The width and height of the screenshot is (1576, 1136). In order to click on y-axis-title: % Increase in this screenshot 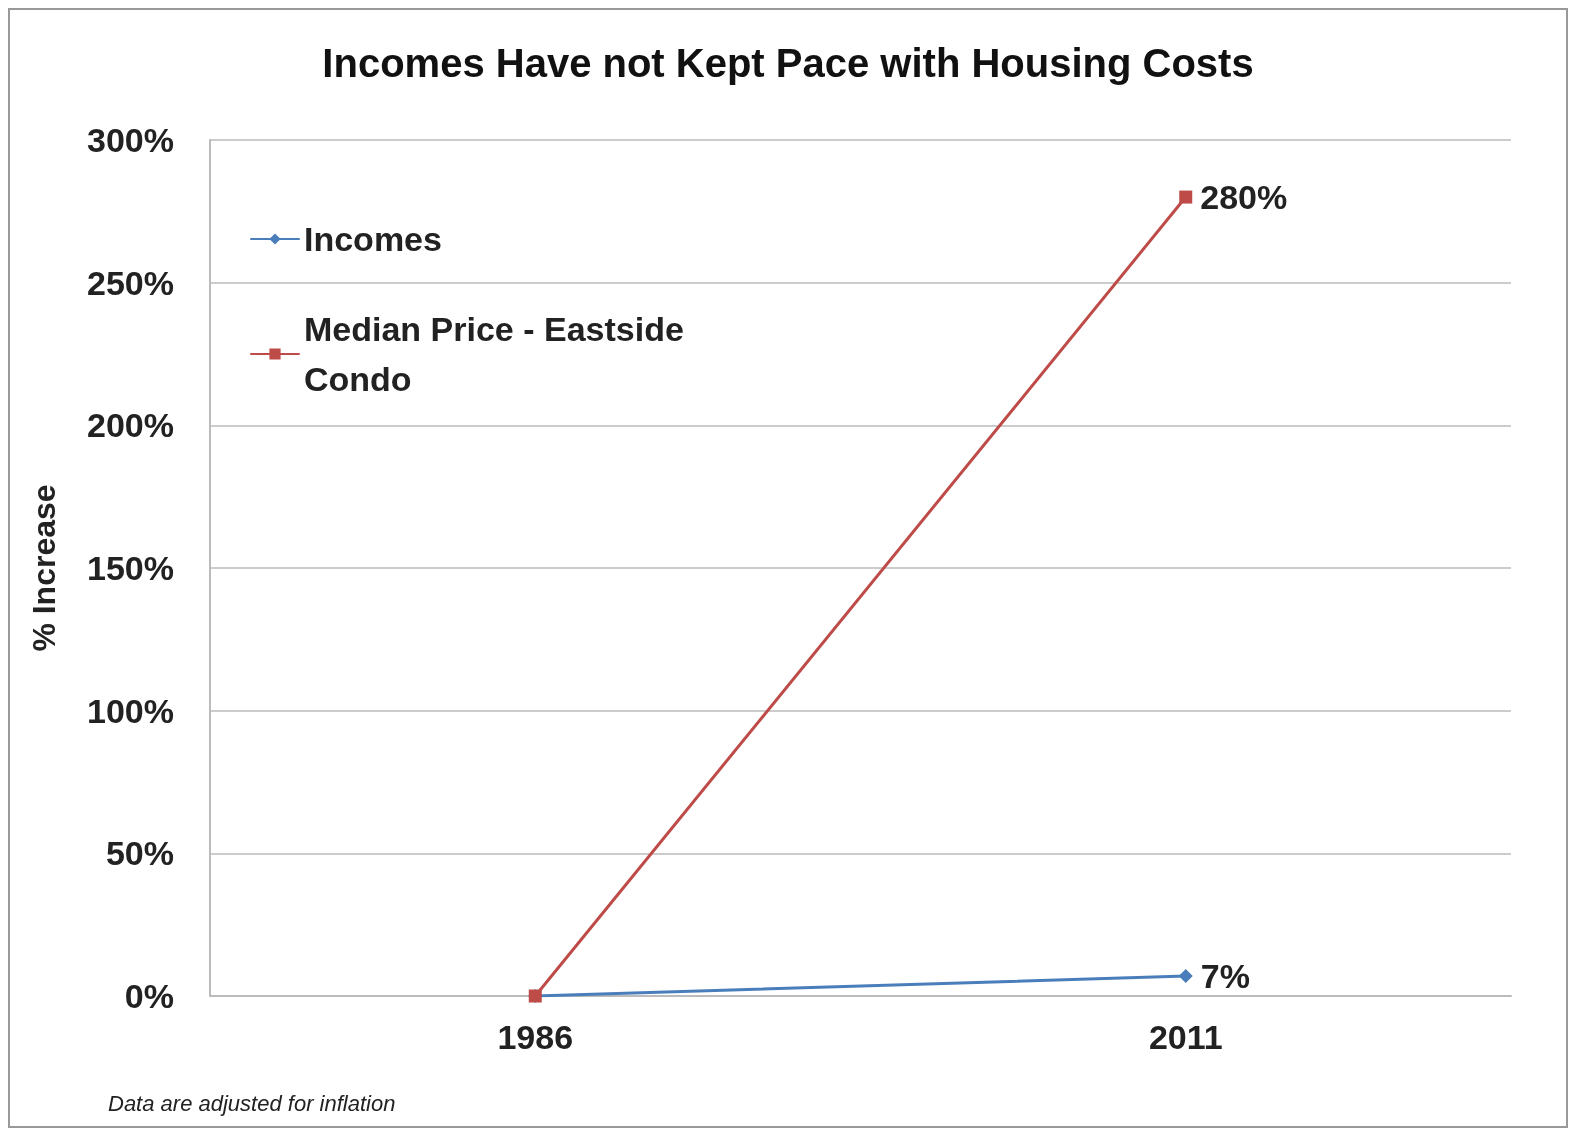, I will do `click(44, 568)`.